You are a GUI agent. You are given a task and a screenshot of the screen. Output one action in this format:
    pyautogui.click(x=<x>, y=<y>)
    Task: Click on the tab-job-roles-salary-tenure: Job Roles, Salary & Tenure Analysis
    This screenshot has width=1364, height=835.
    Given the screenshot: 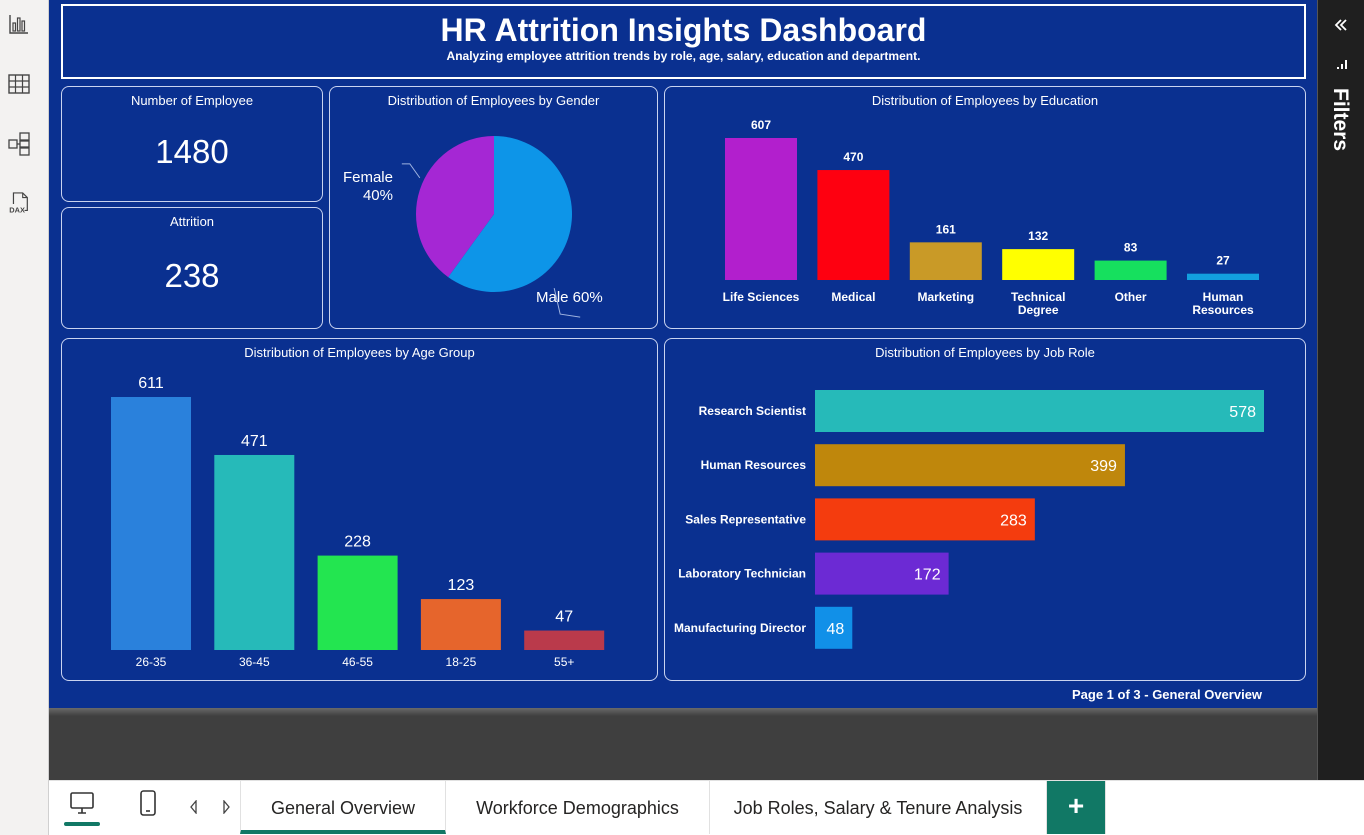 What is the action you would take?
    pyautogui.click(x=878, y=807)
    